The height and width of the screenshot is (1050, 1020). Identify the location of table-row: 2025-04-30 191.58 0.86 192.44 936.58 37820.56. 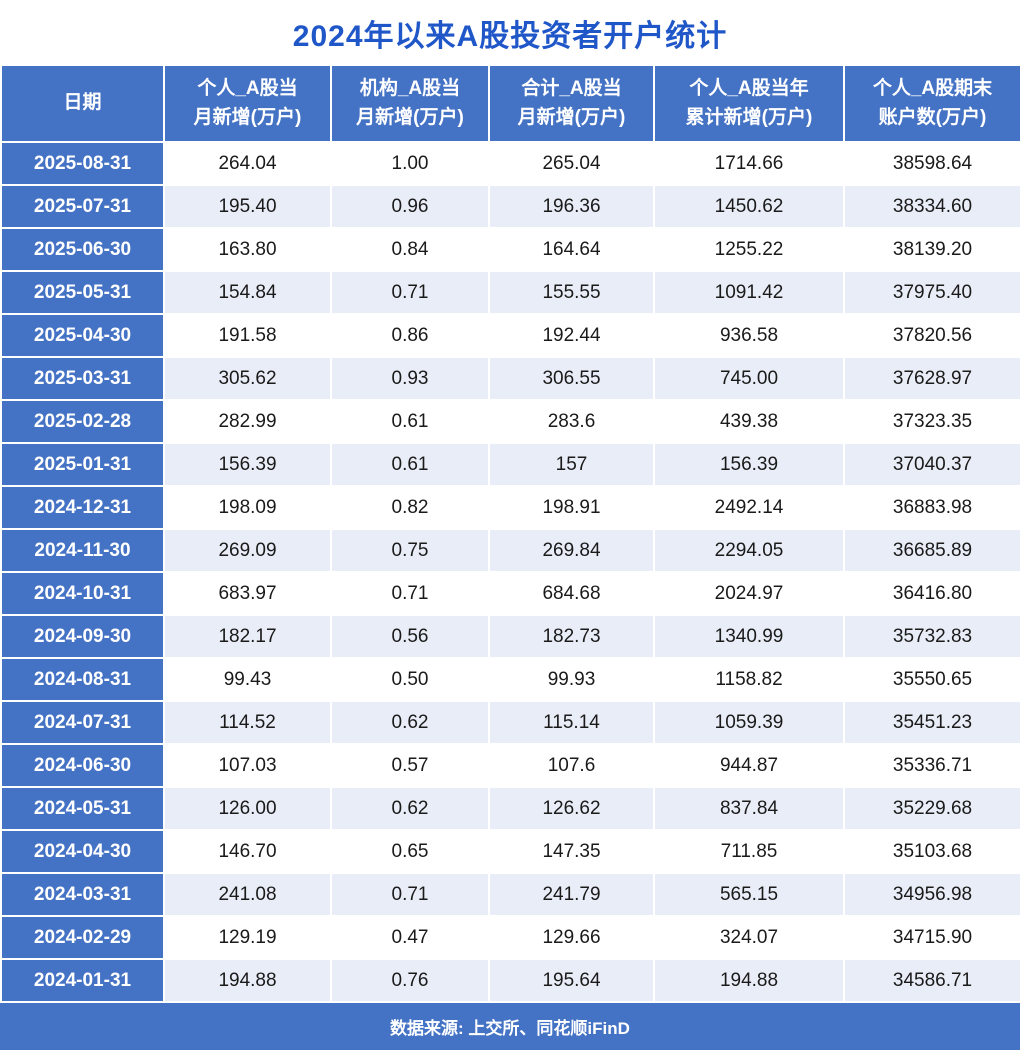
(510, 335).